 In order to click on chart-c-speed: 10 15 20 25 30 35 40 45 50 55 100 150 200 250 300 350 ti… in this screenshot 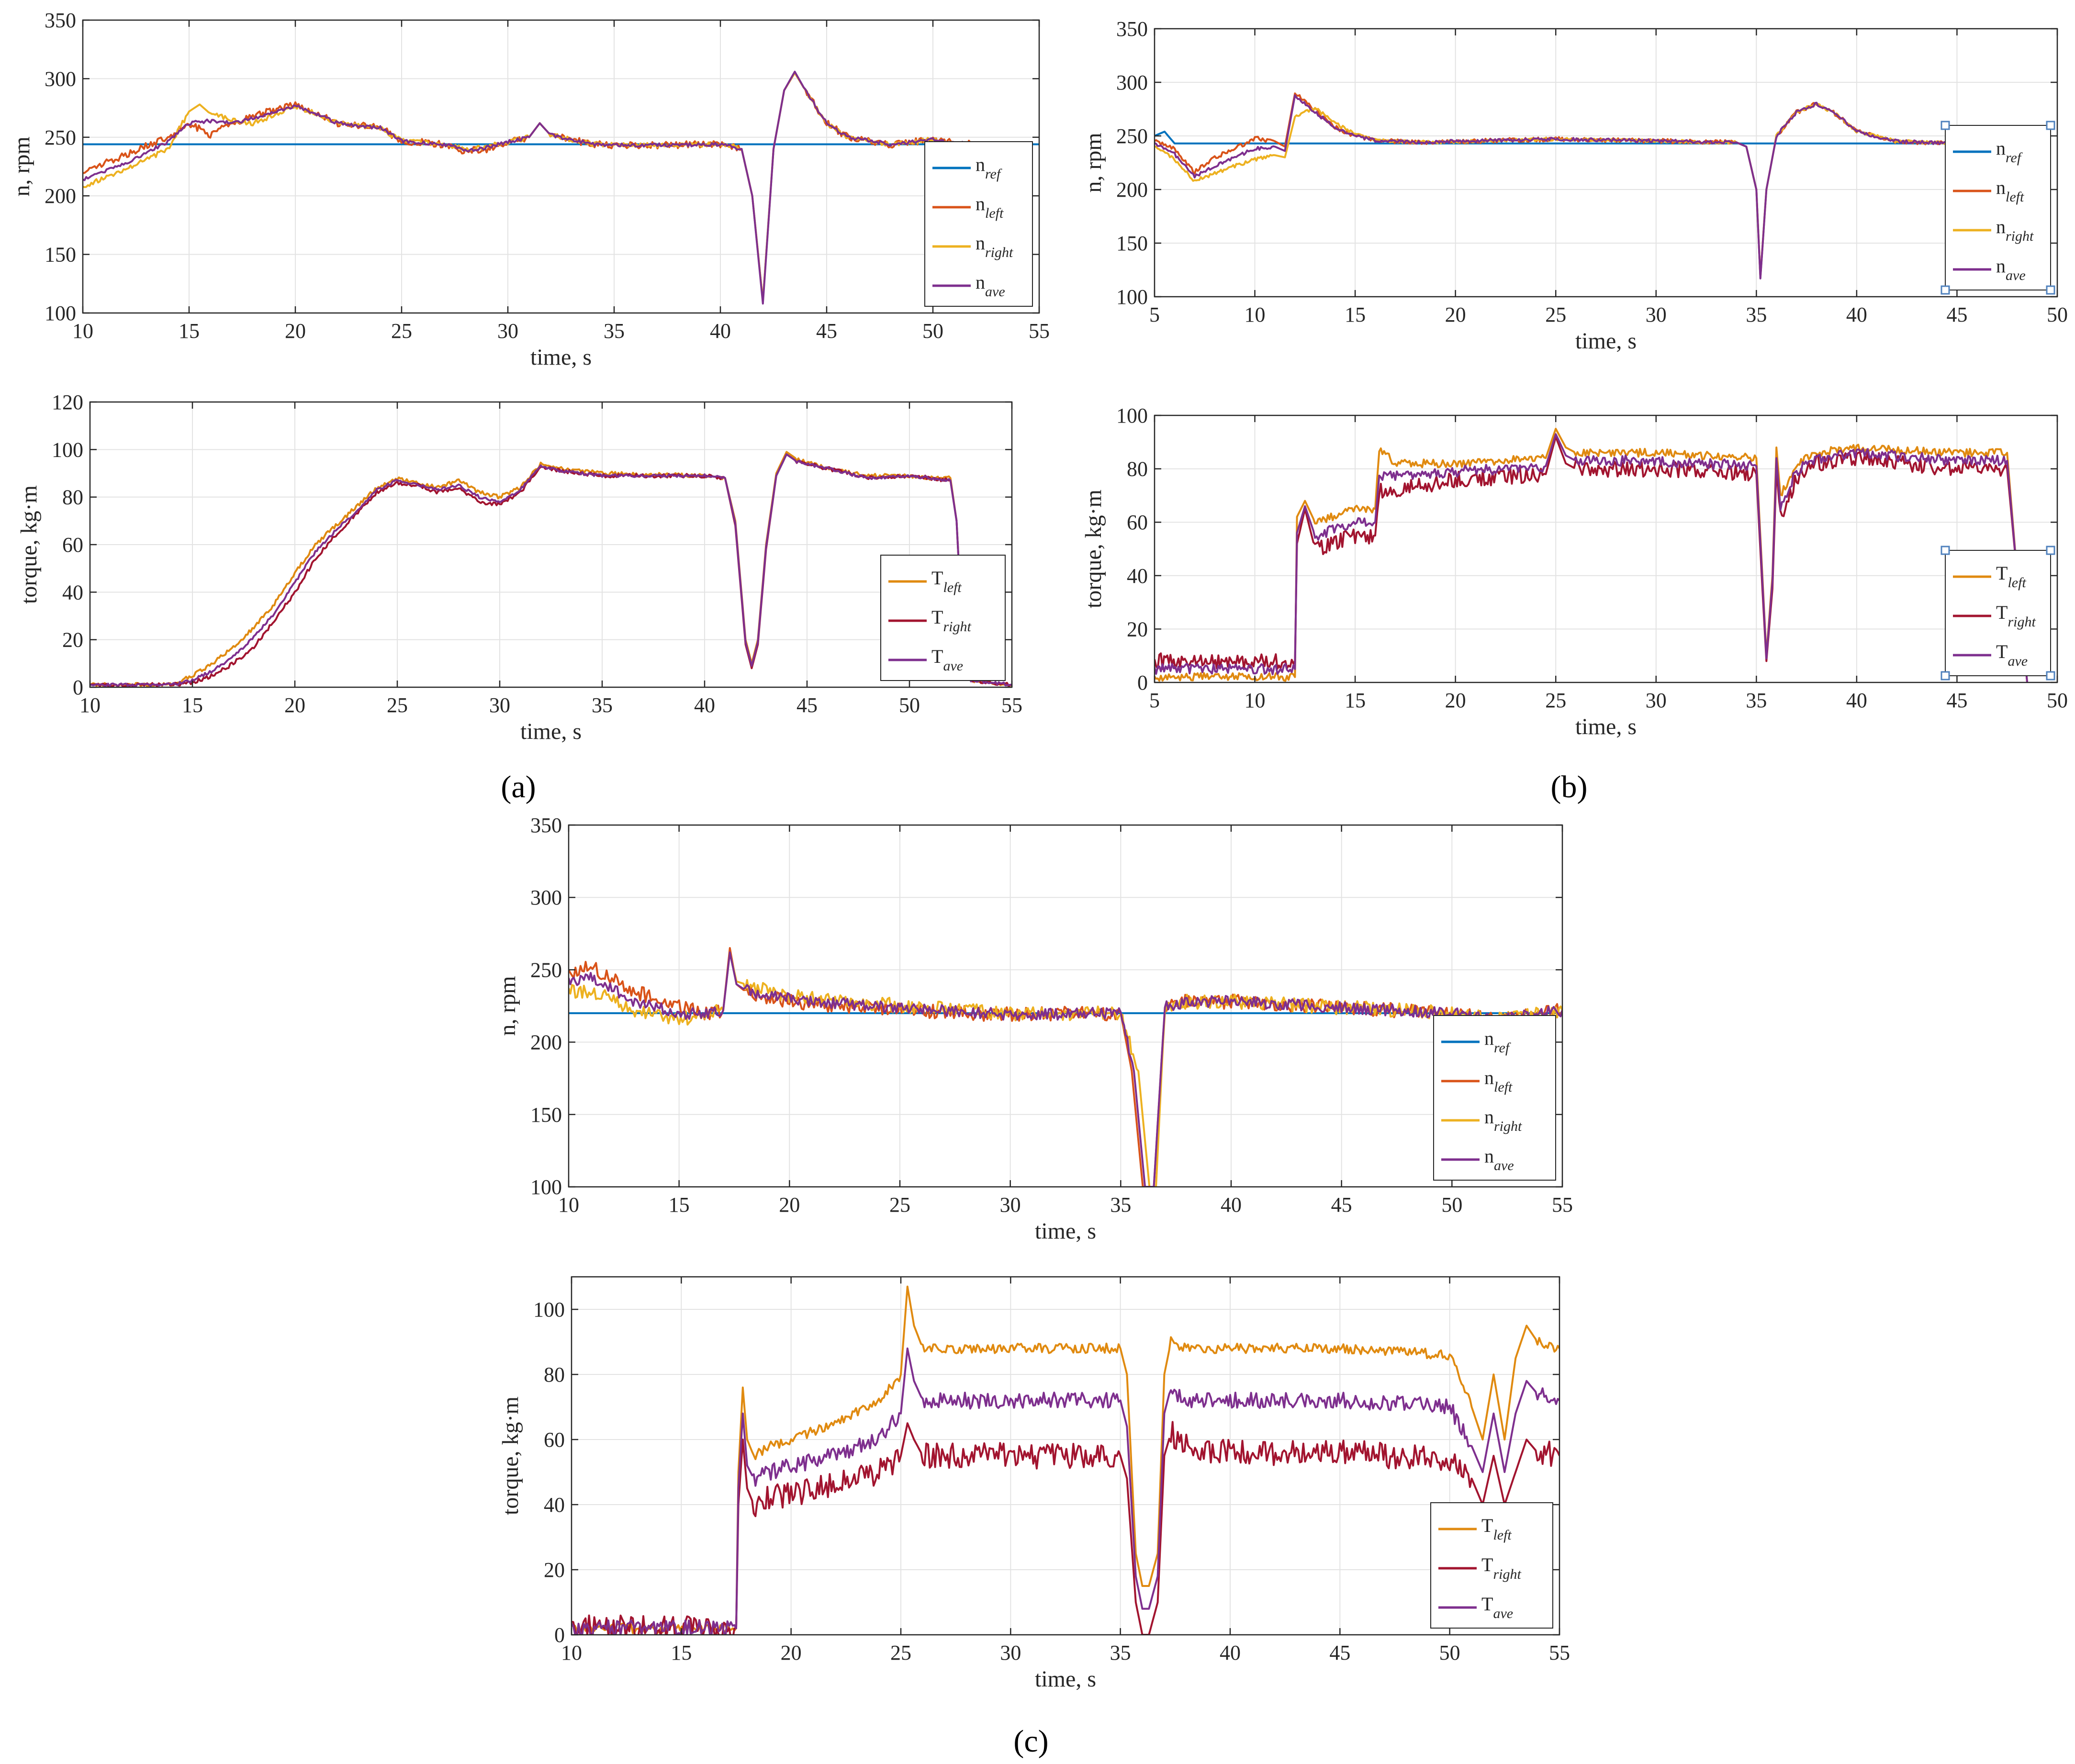, I will do `click(1034, 1029)`.